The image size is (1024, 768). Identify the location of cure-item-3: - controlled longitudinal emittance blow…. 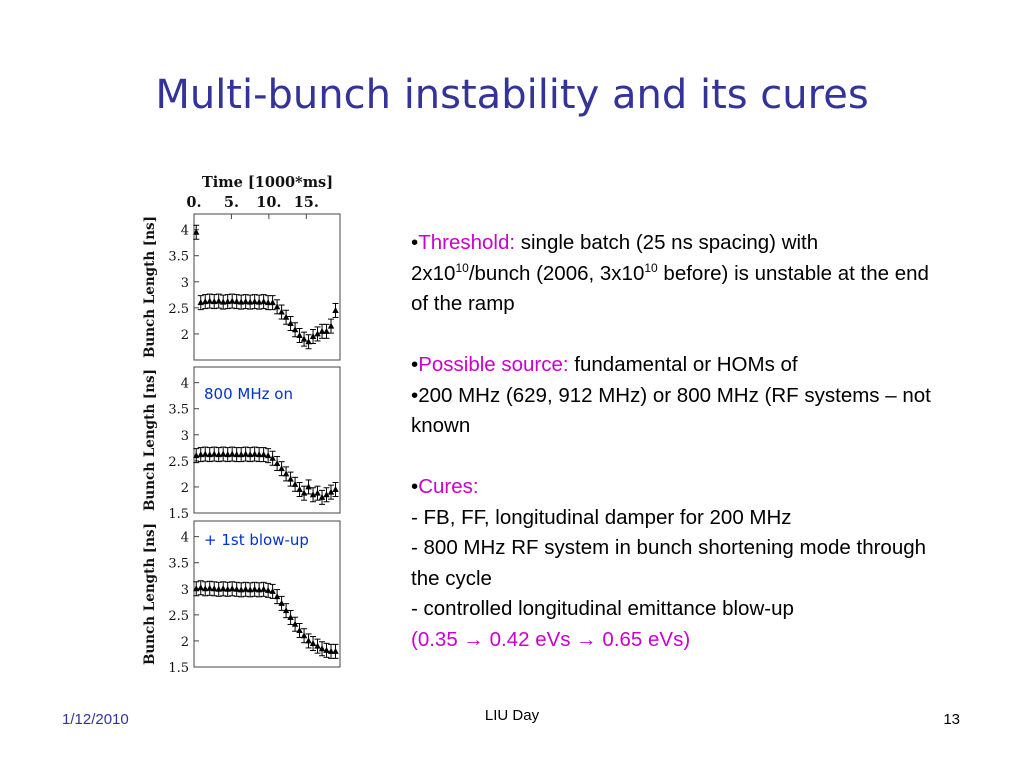
(602, 608).